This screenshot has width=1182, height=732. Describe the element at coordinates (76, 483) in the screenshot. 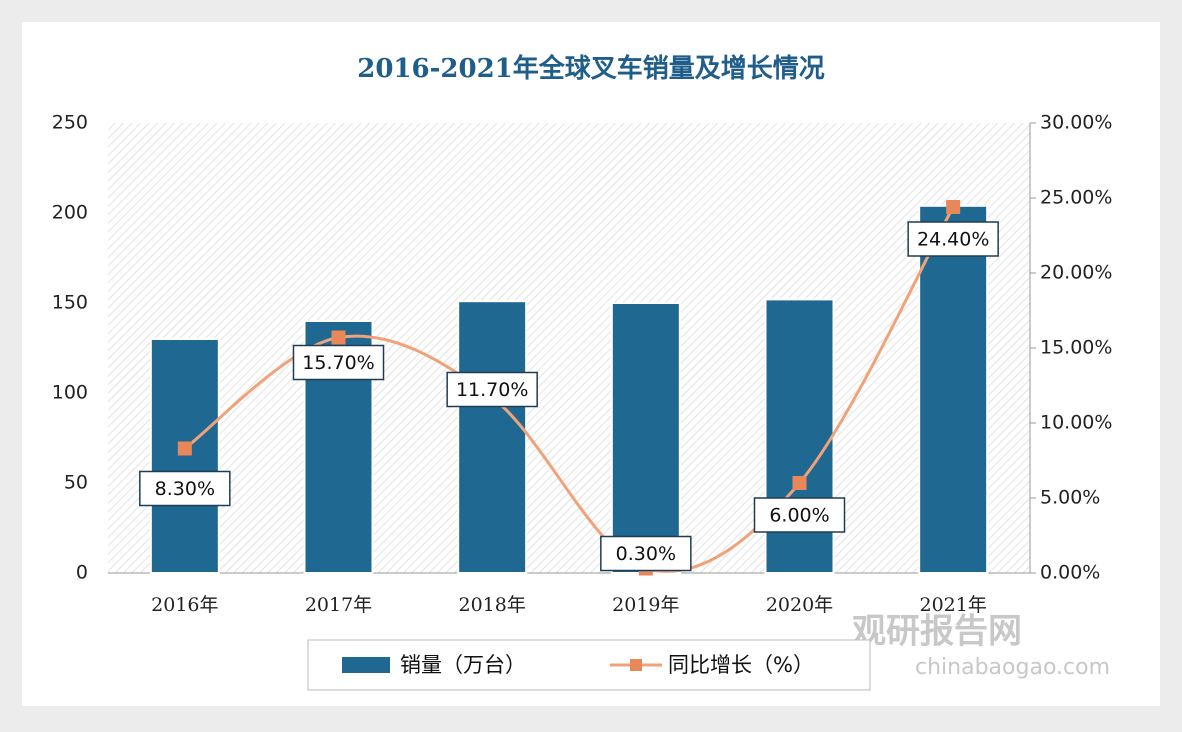

I see `y-tick-label: 50` at that location.